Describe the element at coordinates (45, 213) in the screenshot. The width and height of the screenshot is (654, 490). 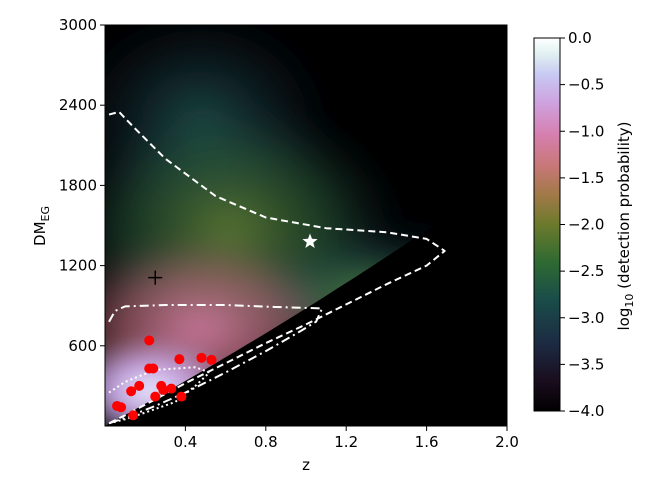
I see `y-axis-label-subscript: EG` at that location.